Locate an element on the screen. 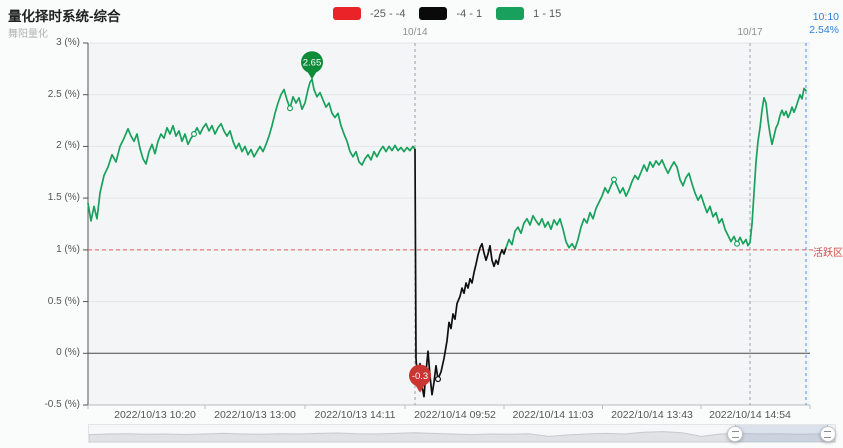  data-zoom-right-handle is located at coordinates (827, 434).